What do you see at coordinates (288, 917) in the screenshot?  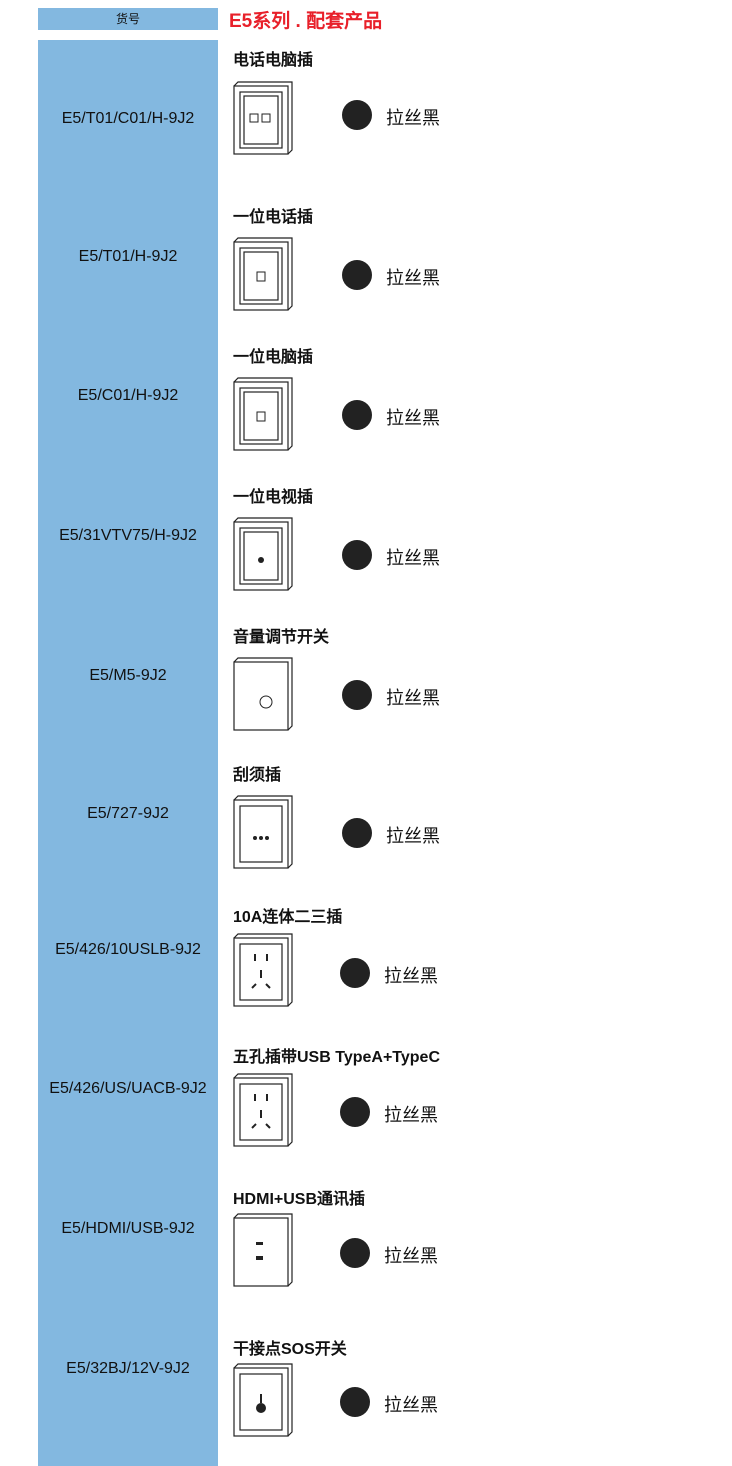 I see `item-name: 10A连体二三插` at bounding box center [288, 917].